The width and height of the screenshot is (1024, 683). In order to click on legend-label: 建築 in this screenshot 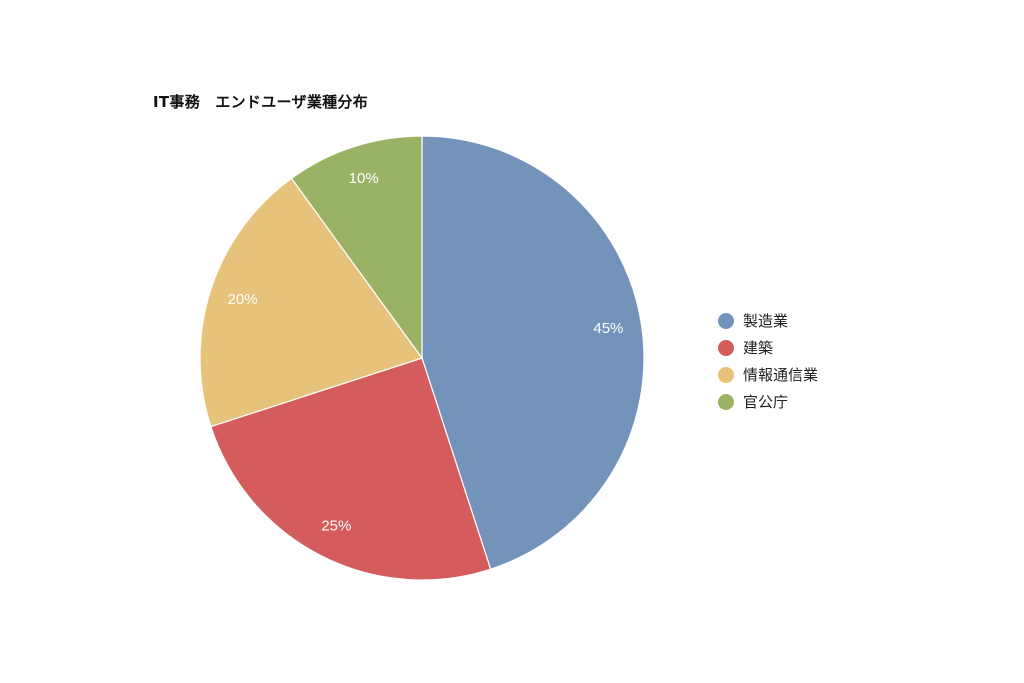, I will do `click(758, 348)`.